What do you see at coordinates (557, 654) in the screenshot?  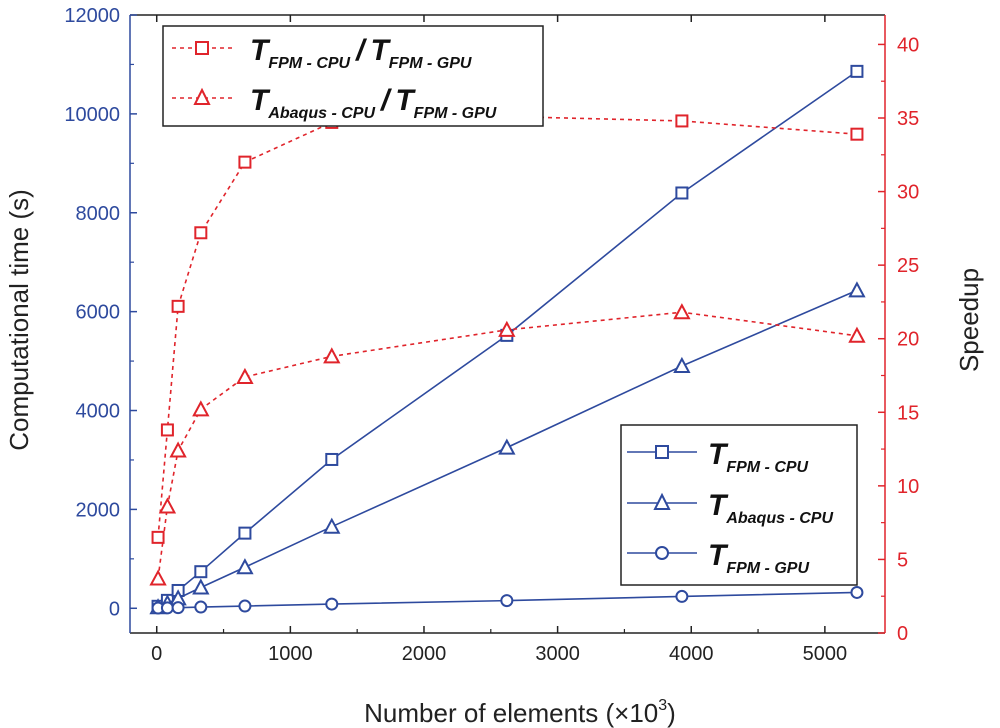 I see `x-tick-label: 3000` at bounding box center [557, 654].